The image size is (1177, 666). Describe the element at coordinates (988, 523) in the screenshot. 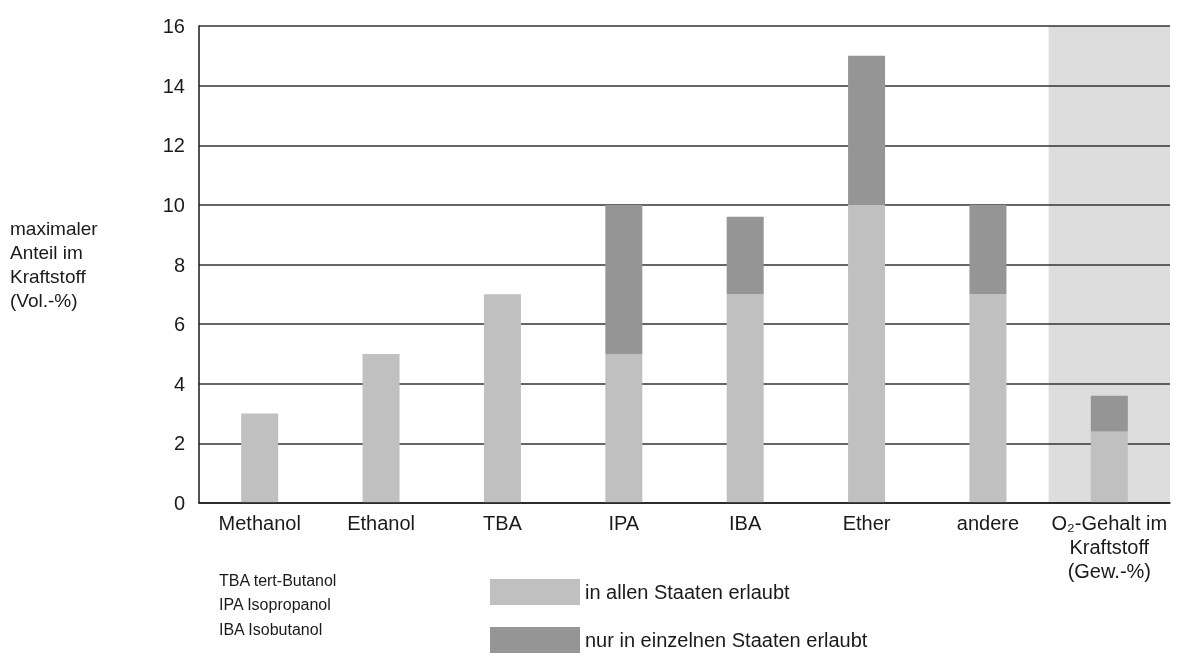

I see `x-tick-label: andere` at that location.